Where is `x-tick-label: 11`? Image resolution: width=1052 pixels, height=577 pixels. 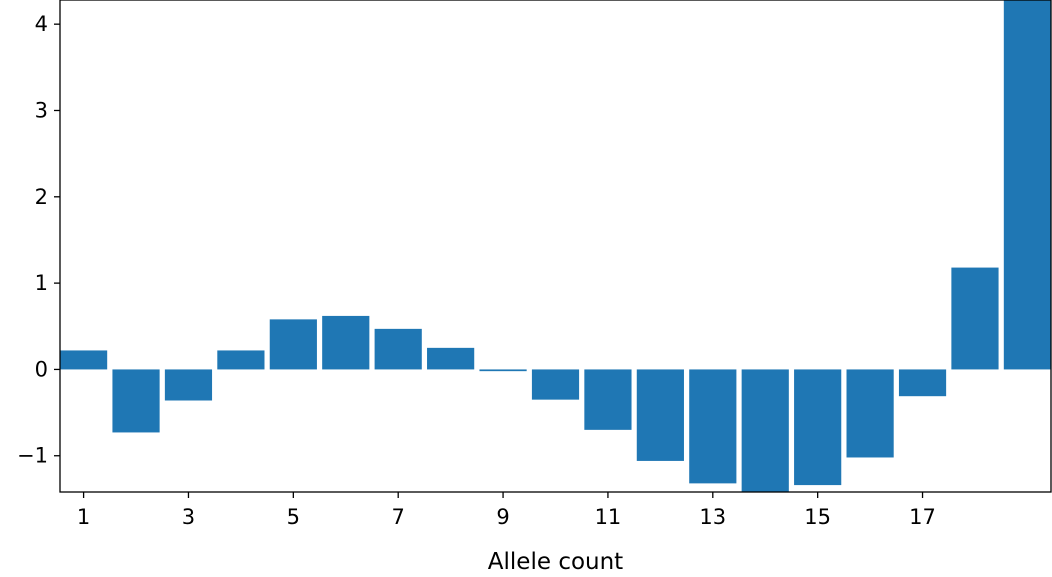 x-tick-label: 11 is located at coordinates (608, 517).